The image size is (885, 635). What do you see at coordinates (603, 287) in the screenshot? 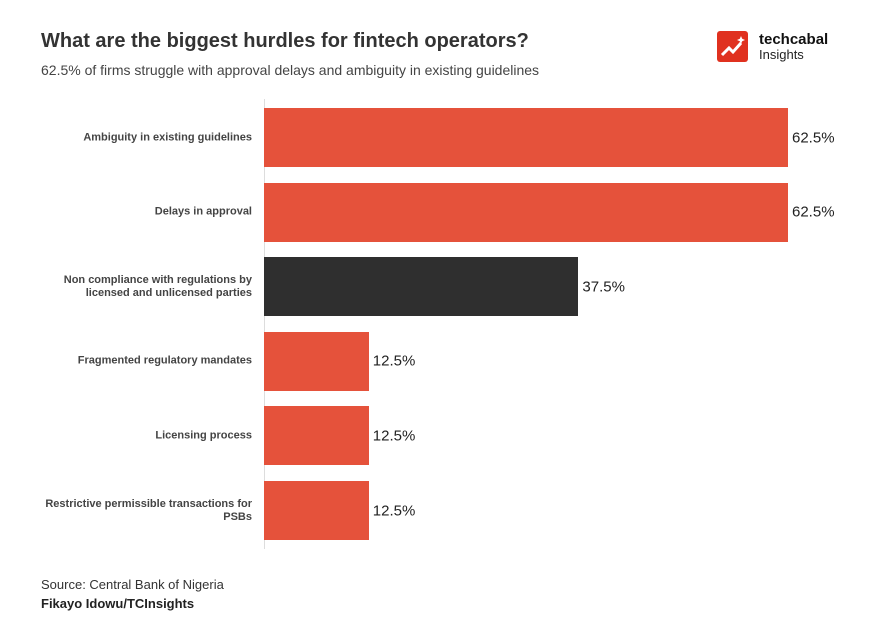
I see `data-label: 37.5%` at bounding box center [603, 287].